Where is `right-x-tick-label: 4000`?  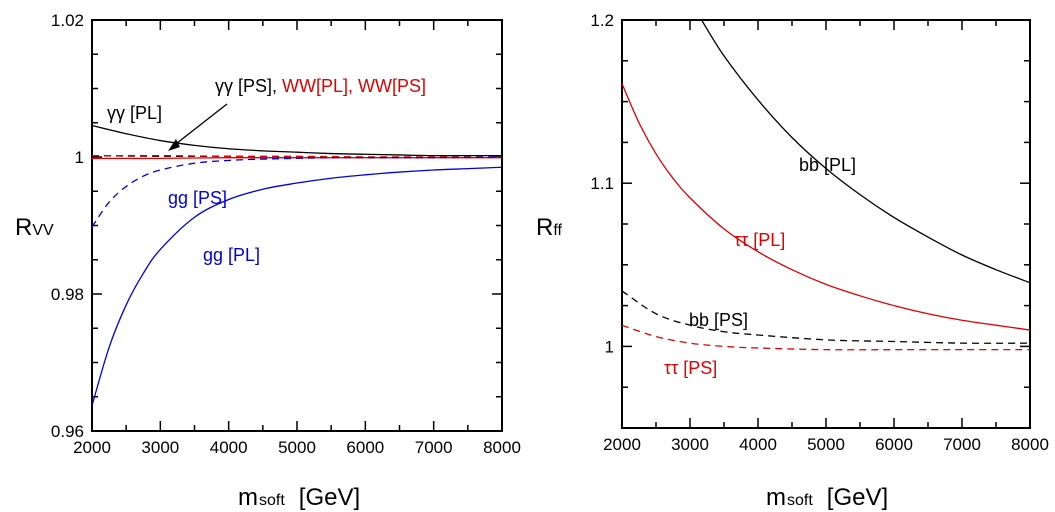 right-x-tick-label: 4000 is located at coordinates (758, 444).